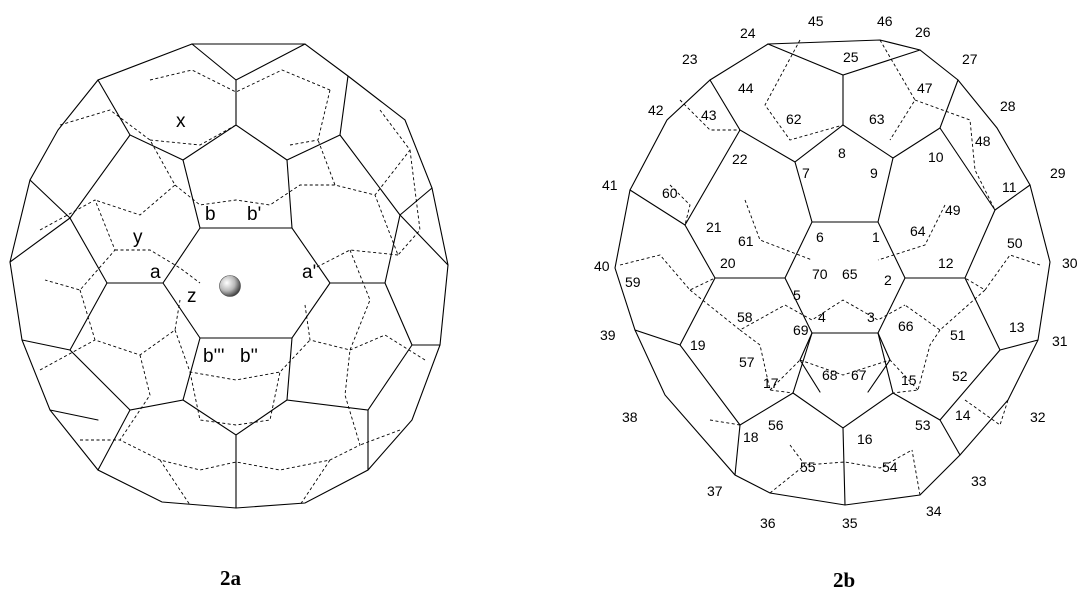 The image size is (1088, 594). What do you see at coordinates (859, 375) in the screenshot?
I see `atom-number-67: 67` at bounding box center [859, 375].